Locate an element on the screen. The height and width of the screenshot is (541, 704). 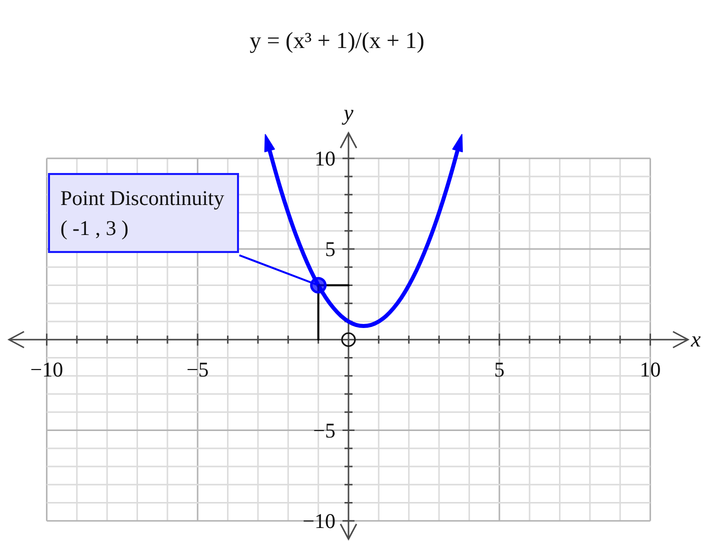
y-tick-label: −10 is located at coordinates (319, 520).